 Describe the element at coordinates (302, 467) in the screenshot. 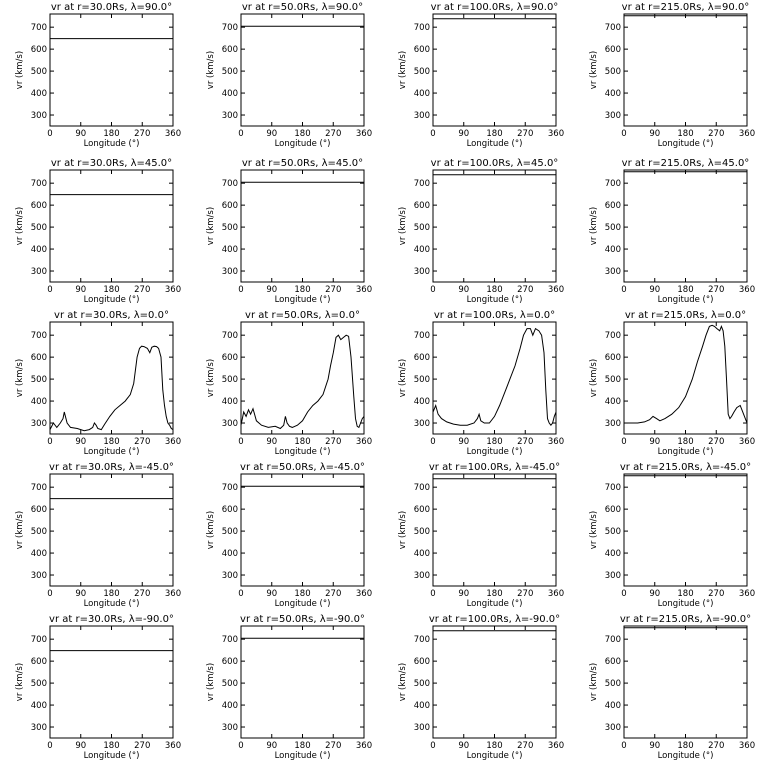

I see `panel-title: vr at r=50.0Rs, λ=-45.0°` at that location.